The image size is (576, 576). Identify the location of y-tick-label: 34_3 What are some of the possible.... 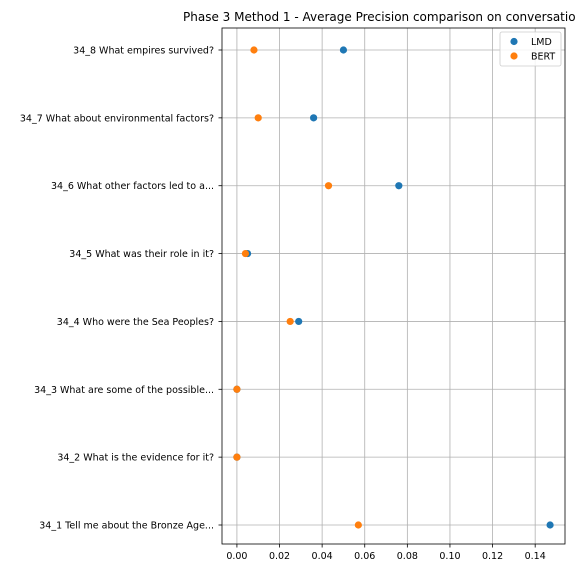
(124, 390).